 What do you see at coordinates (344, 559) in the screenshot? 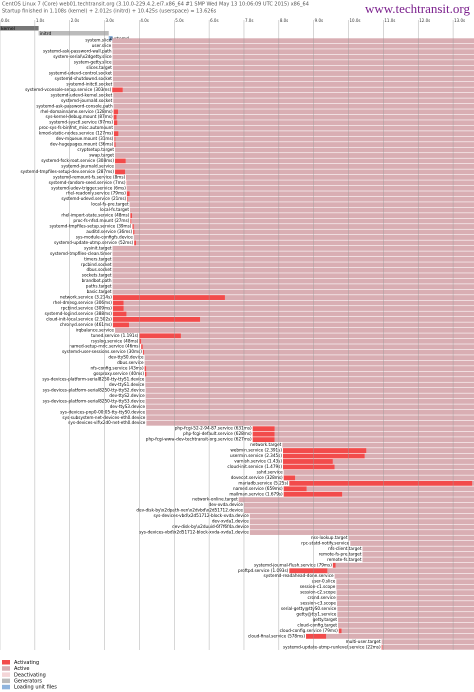
I see `unit-label: remote-fs.target` at bounding box center [344, 559].